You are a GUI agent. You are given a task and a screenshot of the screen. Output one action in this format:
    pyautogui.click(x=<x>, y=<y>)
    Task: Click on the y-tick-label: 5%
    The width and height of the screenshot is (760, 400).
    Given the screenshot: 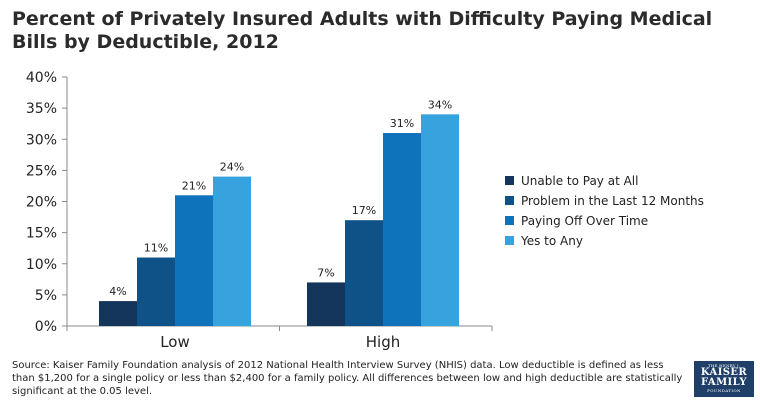 What is the action you would take?
    pyautogui.click(x=46, y=296)
    